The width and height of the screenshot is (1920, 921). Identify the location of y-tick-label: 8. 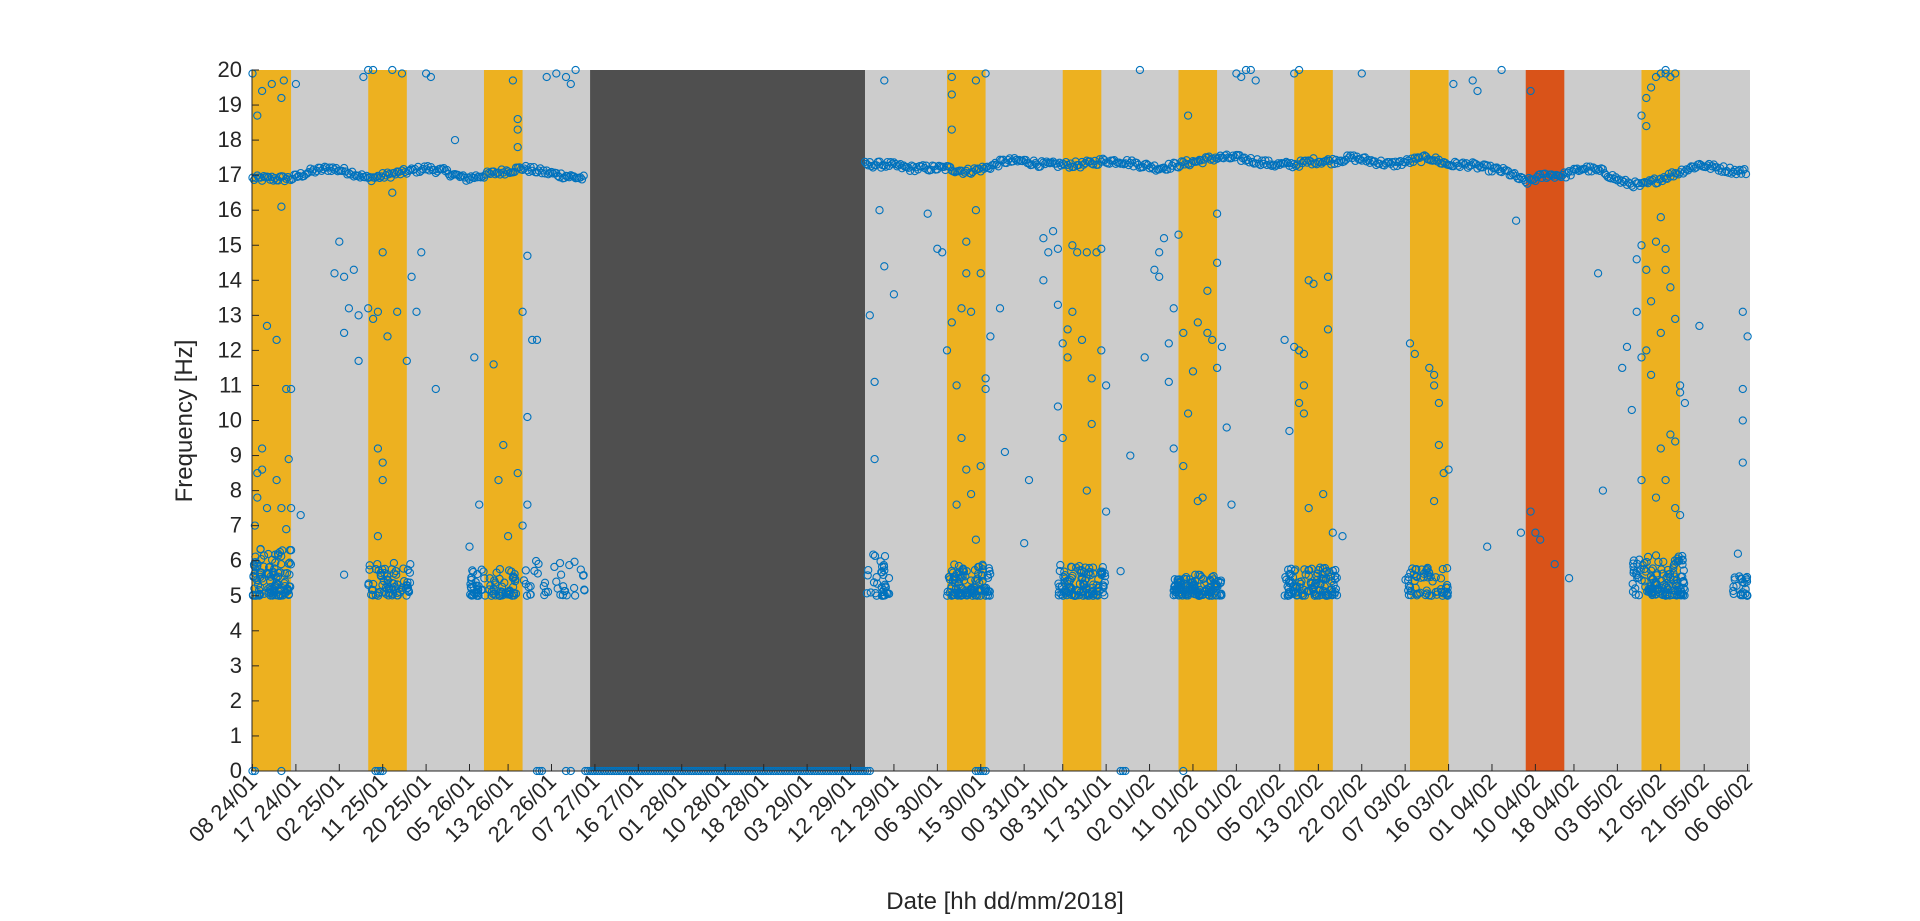
(236, 490).